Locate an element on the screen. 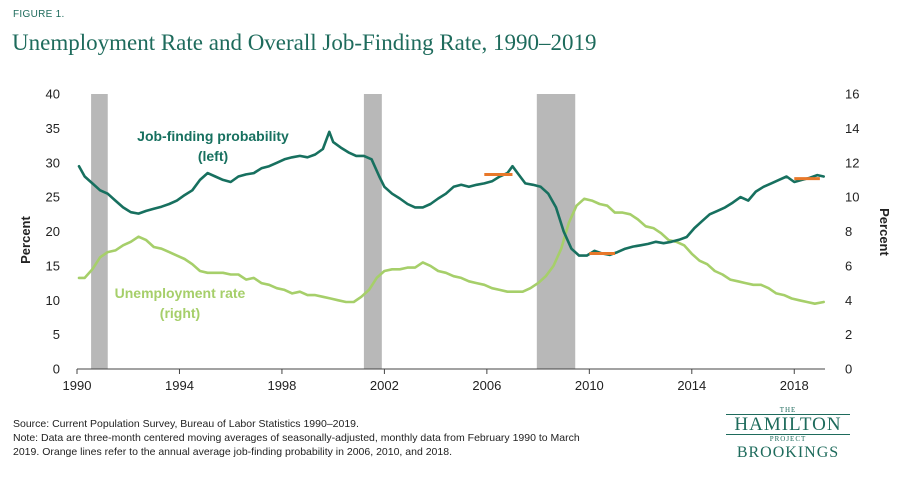 This screenshot has height=478, width=910. left-axis-label: Percent is located at coordinates (25, 239).